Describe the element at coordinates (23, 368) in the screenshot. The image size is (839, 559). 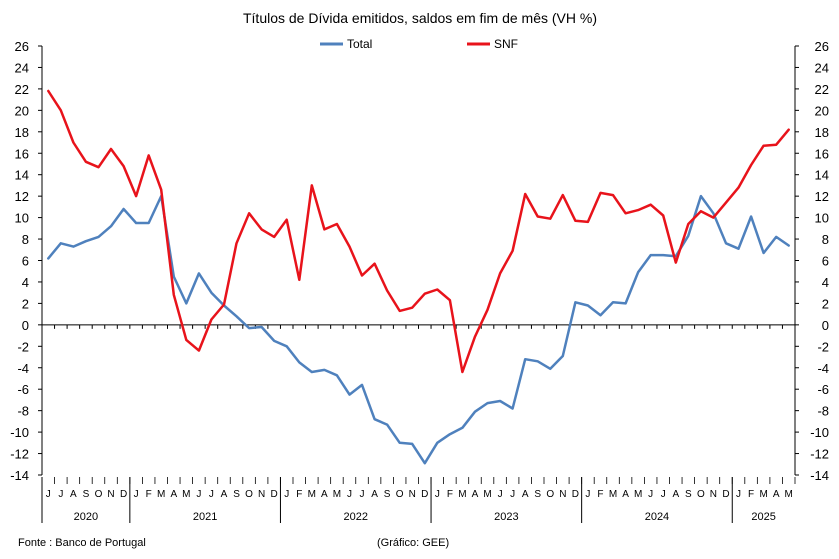
I see `y-tick-label-left: -4` at that location.